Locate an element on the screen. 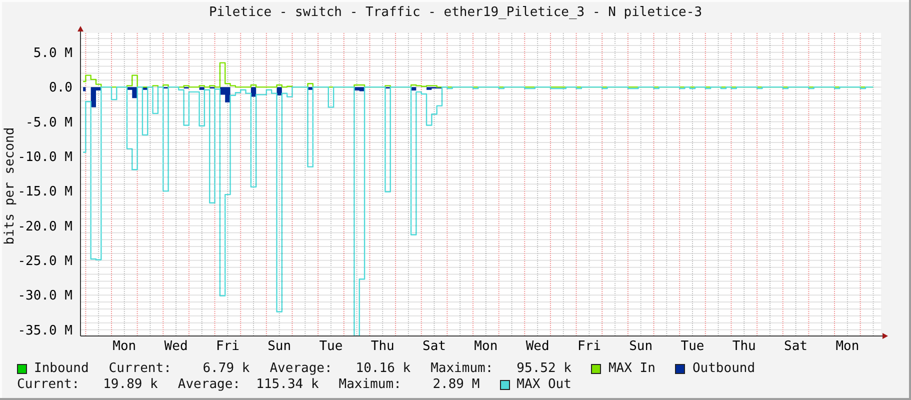 The height and width of the screenshot is (400, 911). y-tick-label: -20.0 M is located at coordinates (45, 226).